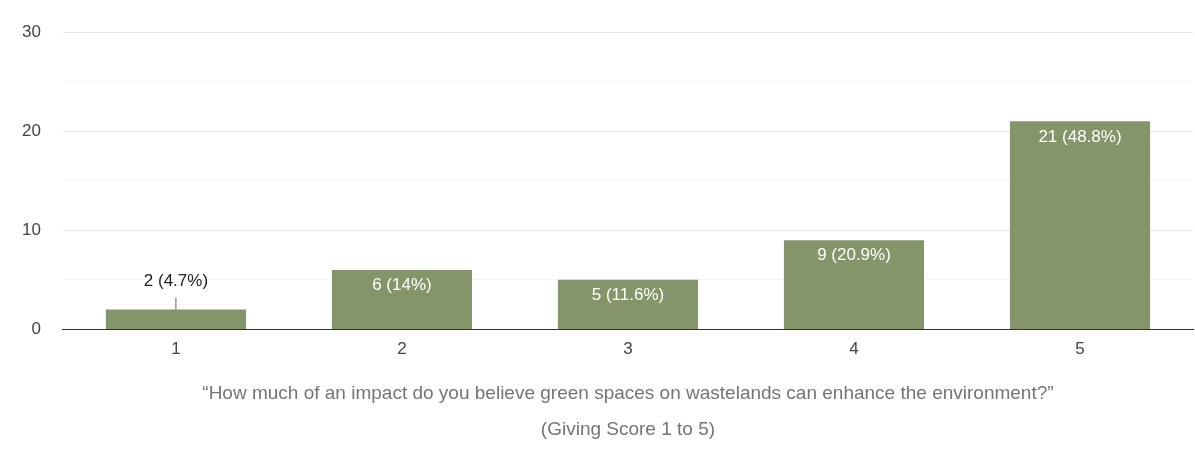  Describe the element at coordinates (628, 295) in the screenshot. I see `data-label: 5 (11.6%)` at that location.